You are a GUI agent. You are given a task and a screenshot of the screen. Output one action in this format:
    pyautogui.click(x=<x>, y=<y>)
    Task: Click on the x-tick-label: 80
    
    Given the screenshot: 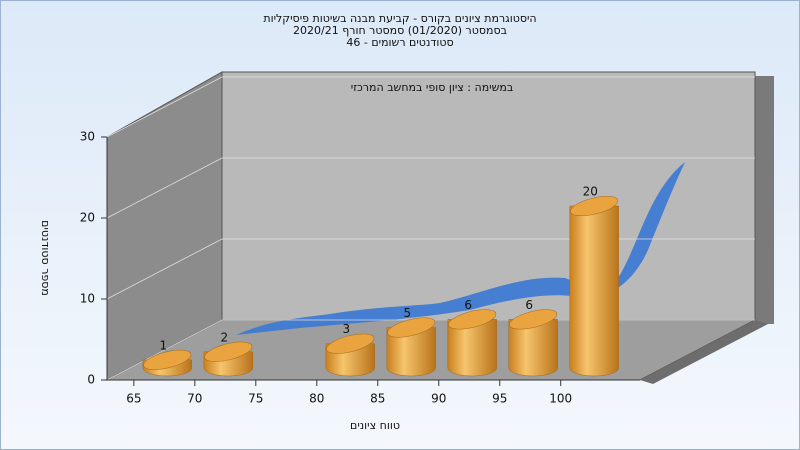 What is the action you would take?
    pyautogui.click(x=316, y=399)
    